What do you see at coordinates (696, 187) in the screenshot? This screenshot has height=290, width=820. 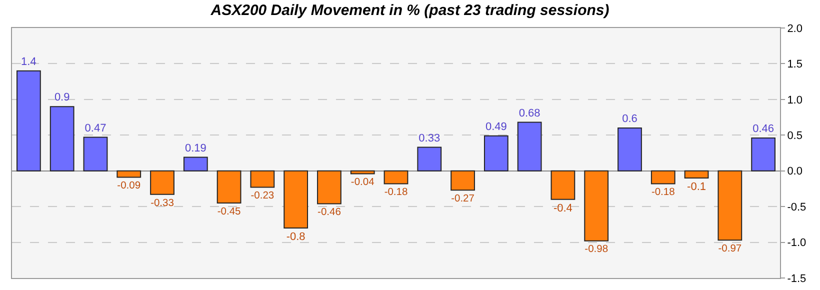 I see `data-label: -0.1` at bounding box center [696, 187].